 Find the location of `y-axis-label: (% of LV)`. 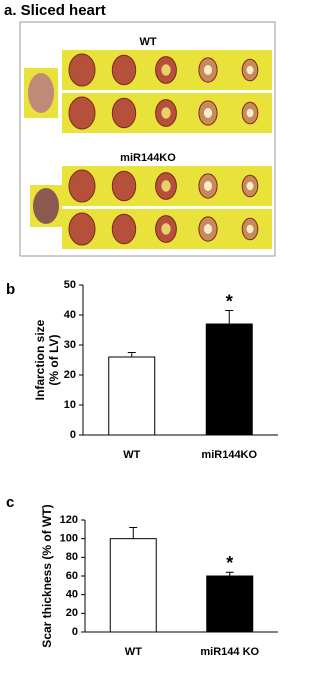

y-axis-label: (% of LV) is located at coordinates (54, 359).